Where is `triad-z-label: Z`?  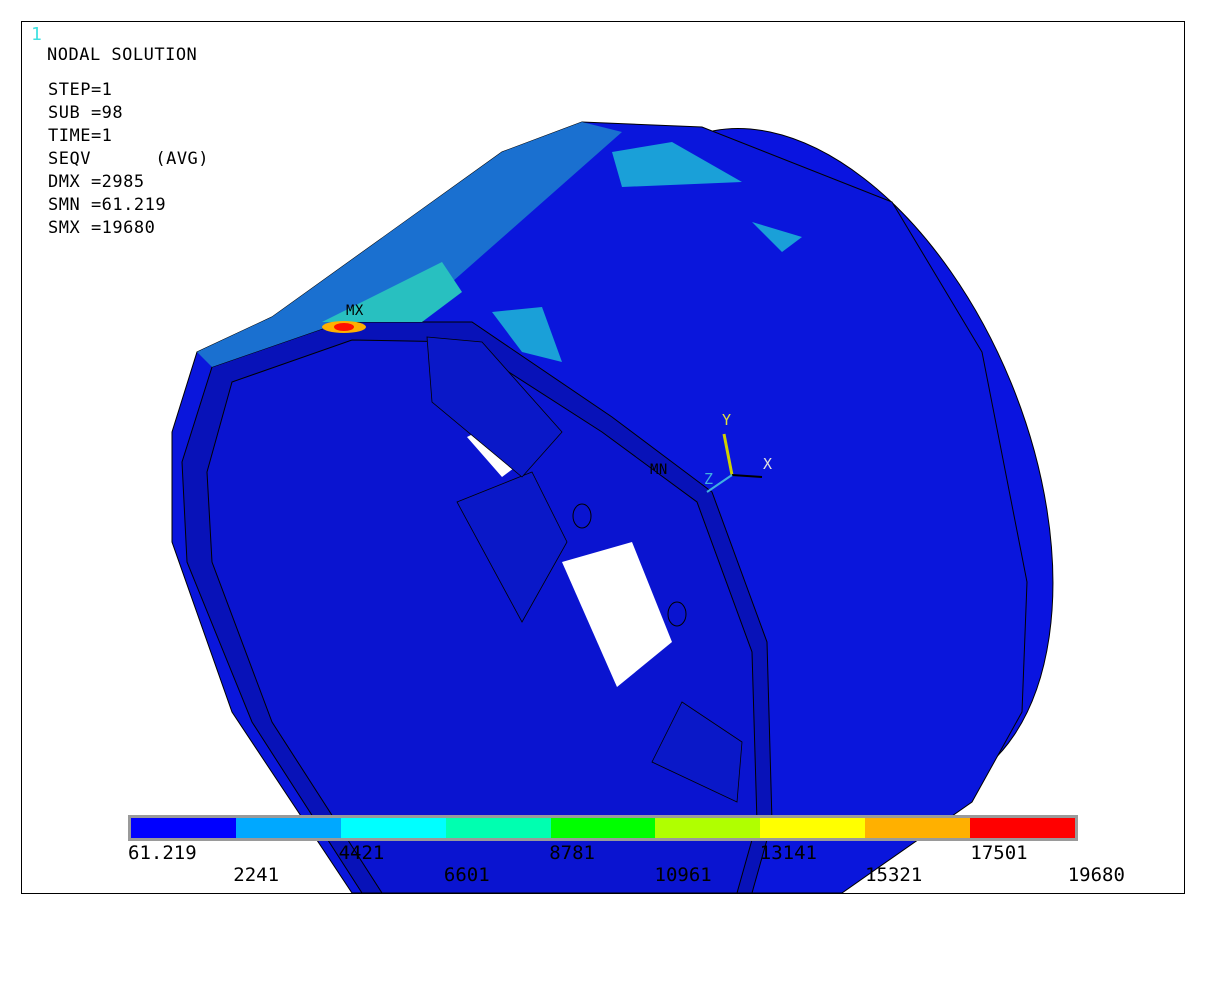
triad-z-label: Z is located at coordinates (709, 479).